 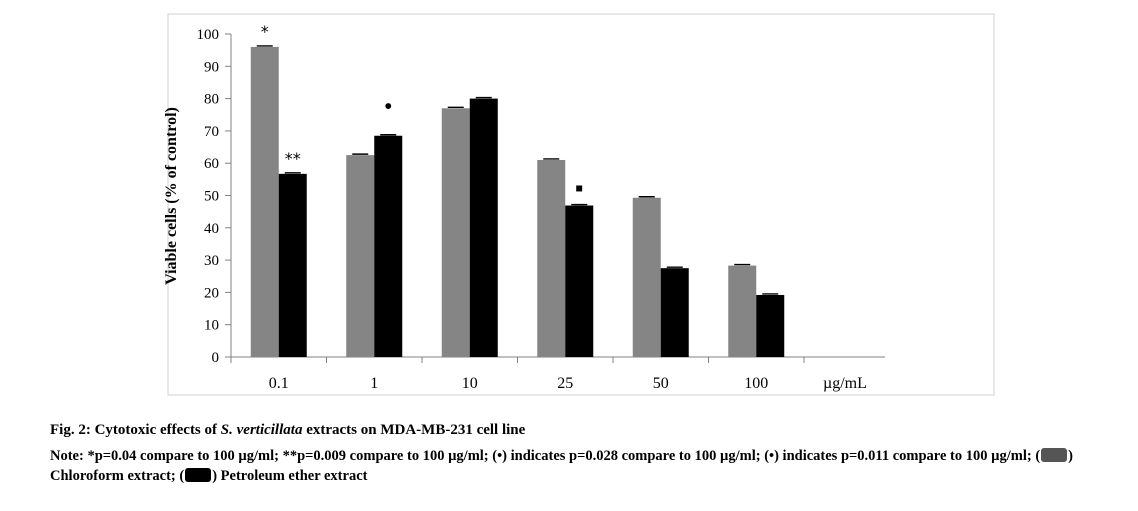 What do you see at coordinates (211, 326) in the screenshot?
I see `y-tick-label: 10` at bounding box center [211, 326].